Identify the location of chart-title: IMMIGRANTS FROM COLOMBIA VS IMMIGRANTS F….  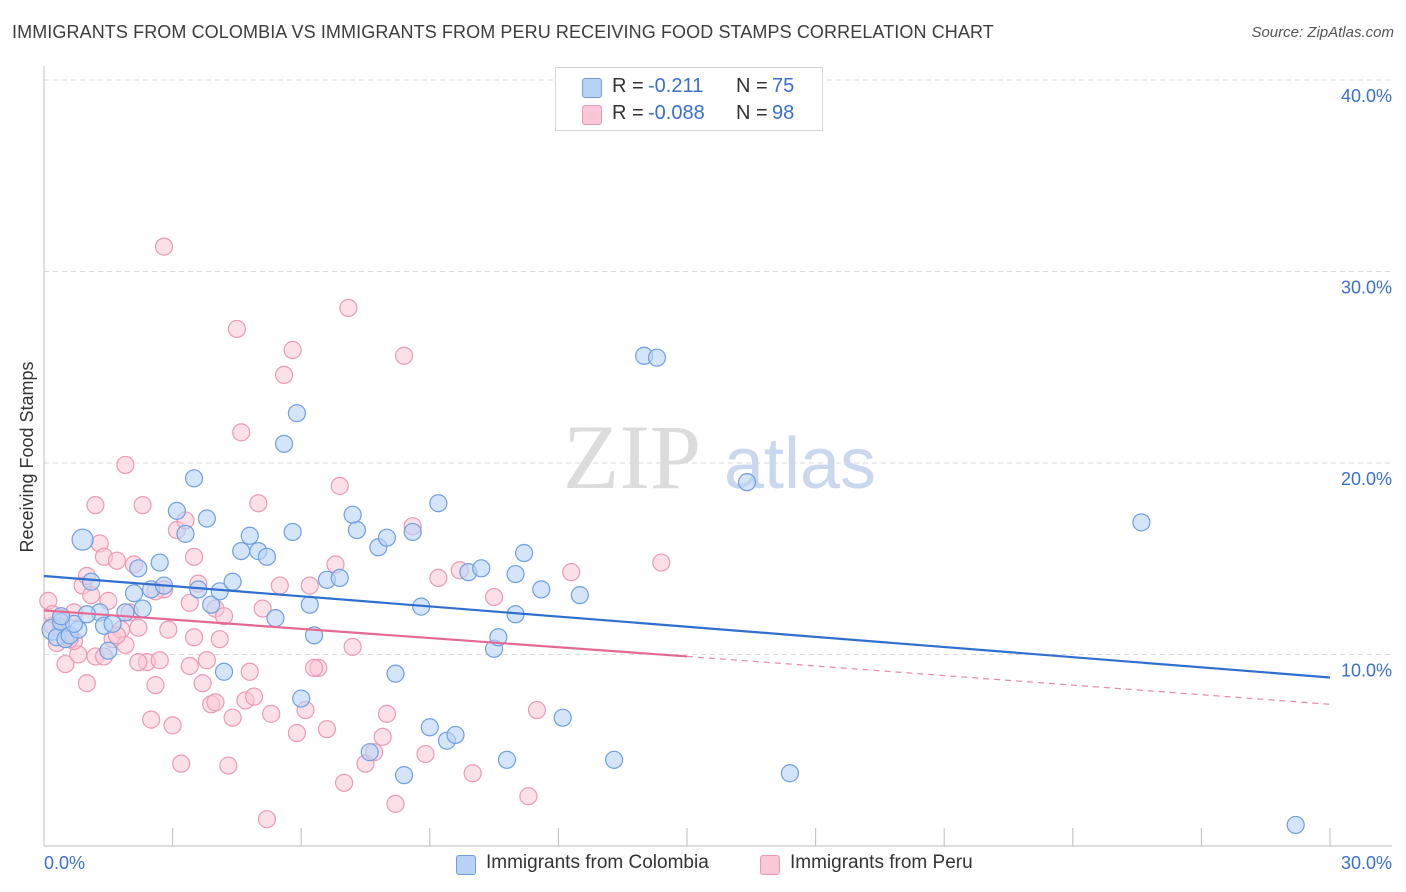
(503, 32).